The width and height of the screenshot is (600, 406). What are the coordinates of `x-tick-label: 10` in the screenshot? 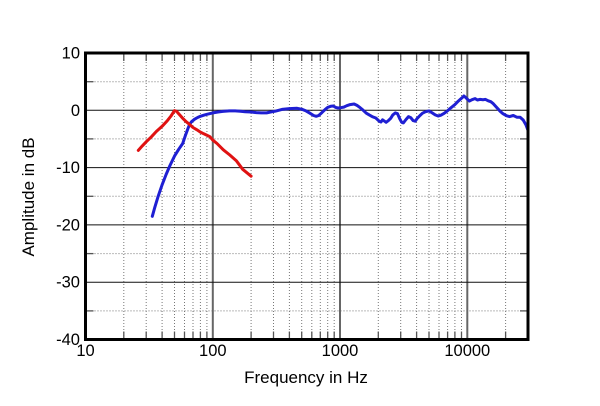 It's located at (85, 351).